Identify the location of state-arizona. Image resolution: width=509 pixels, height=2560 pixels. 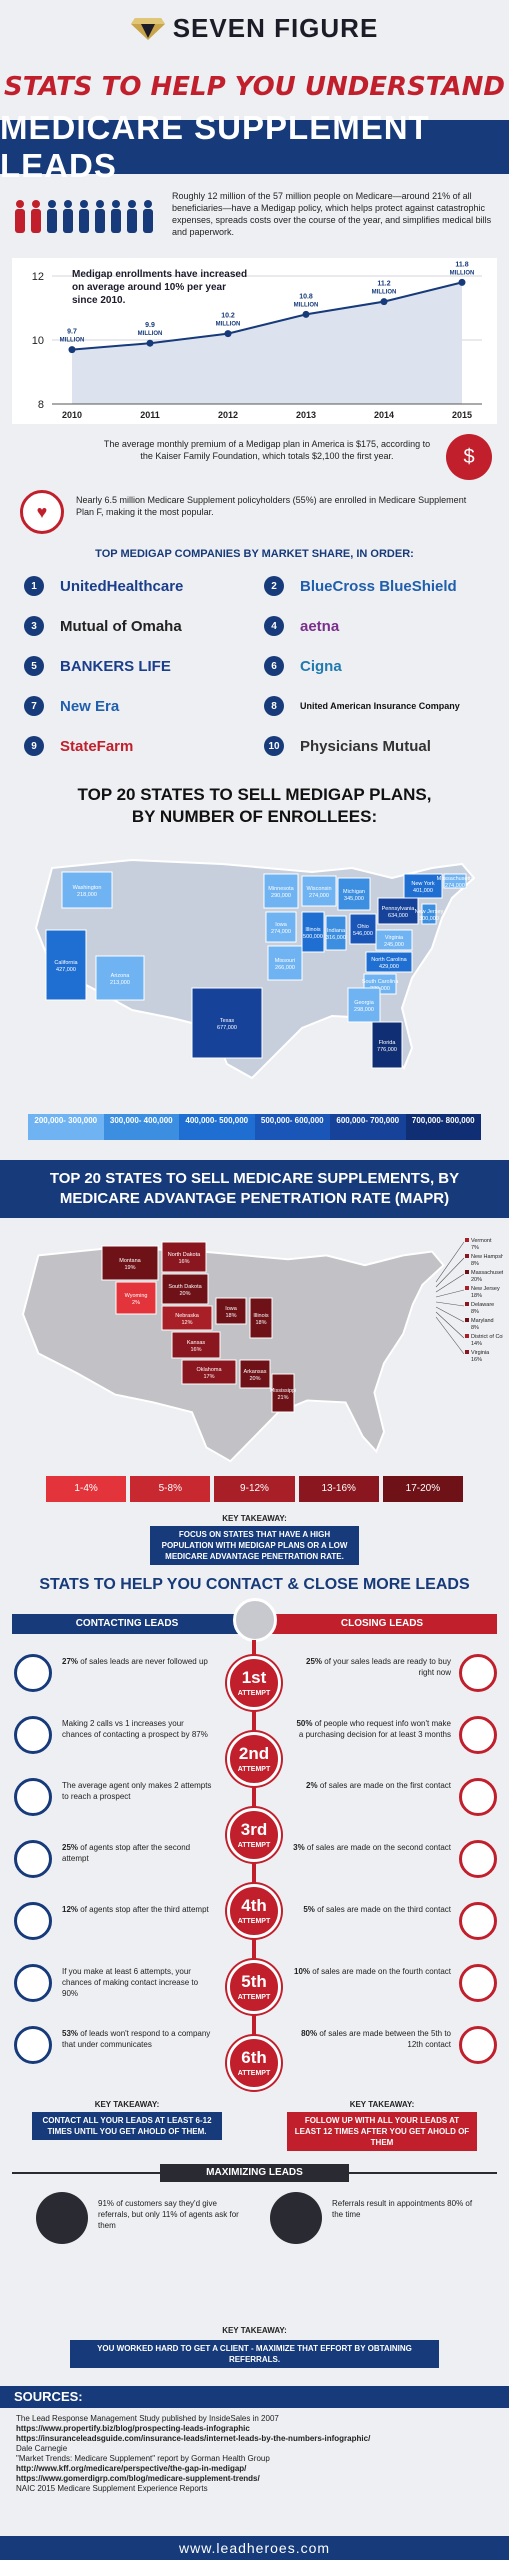
(120, 978).